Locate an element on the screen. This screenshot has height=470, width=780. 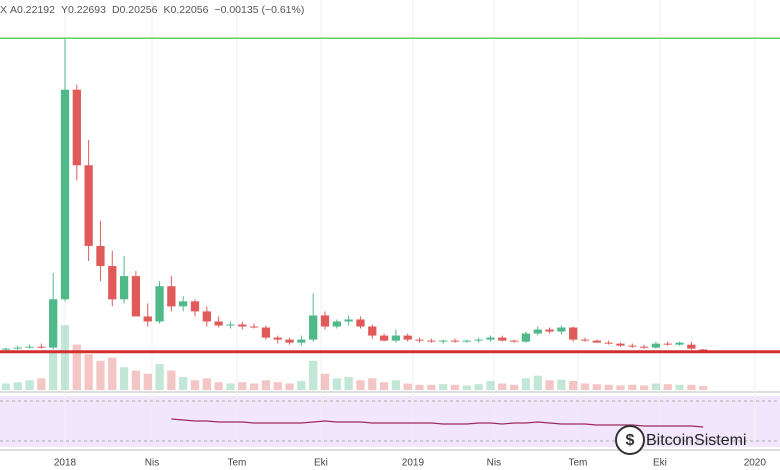
header-symbol: X is located at coordinates (3, 10).